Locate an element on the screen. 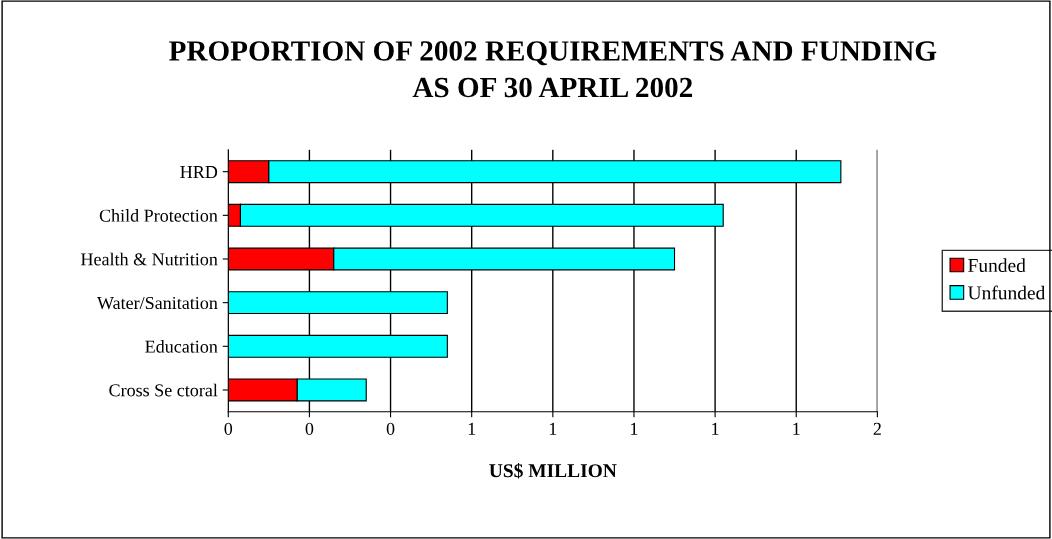 The image size is (1052, 539). y-tick-label: Water/Sanitation is located at coordinates (157, 303).